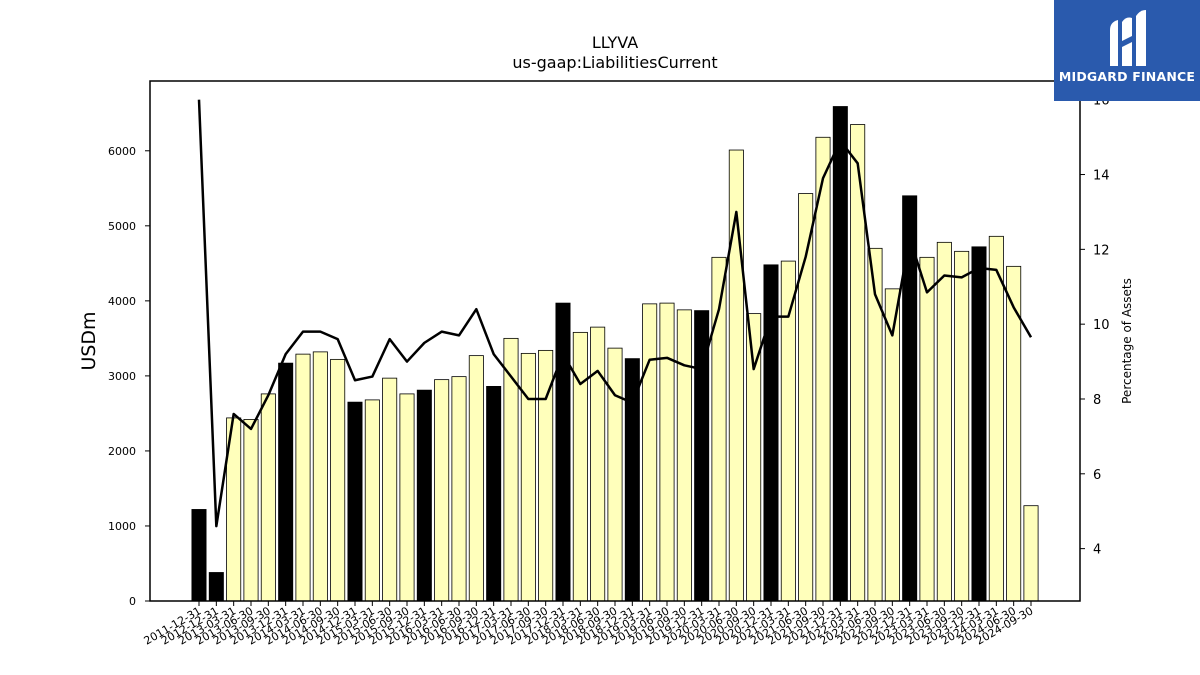 The height and width of the screenshot is (675, 1200). What do you see at coordinates (89, 340) in the screenshot?
I see `y-axis-label: USDm` at bounding box center [89, 340].